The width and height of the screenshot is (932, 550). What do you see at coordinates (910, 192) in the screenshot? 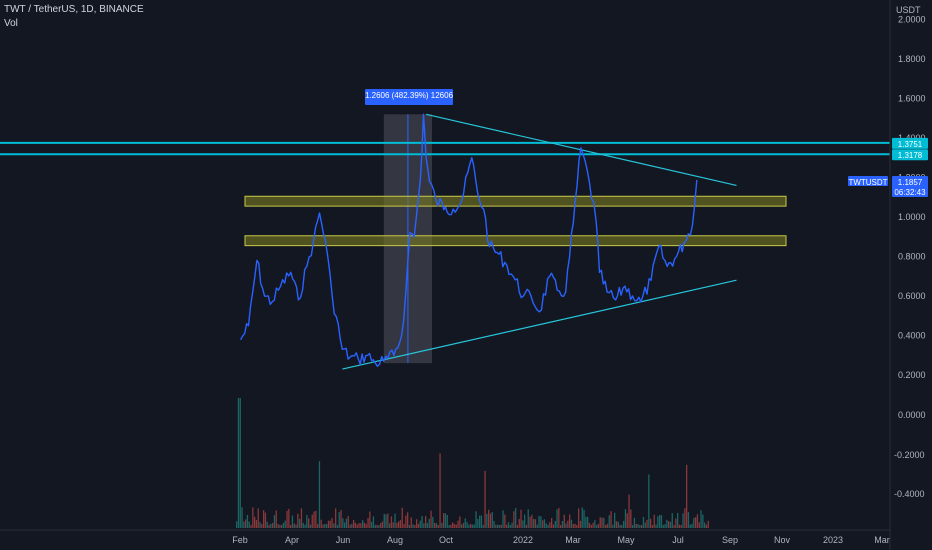
I see `last-price-tag-text: 06:32:43` at bounding box center [910, 192].